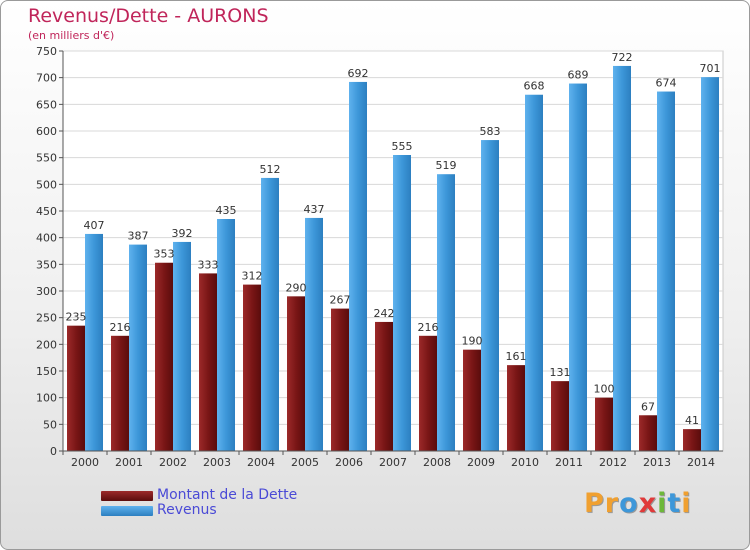 The image size is (750, 550). What do you see at coordinates (217, 462) in the screenshot?
I see `x-tick-label: 2003` at bounding box center [217, 462].